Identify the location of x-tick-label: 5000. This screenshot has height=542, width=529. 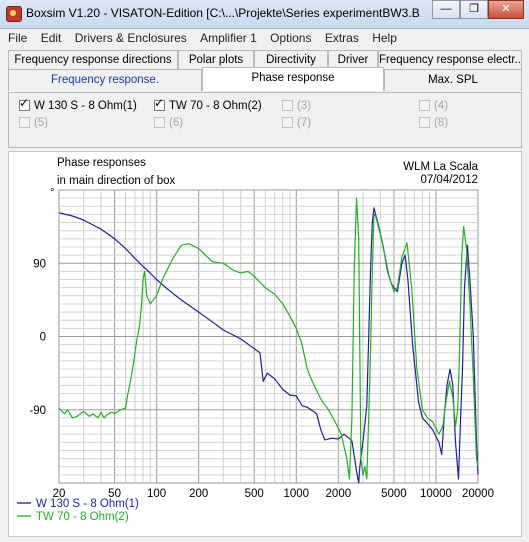
(394, 494).